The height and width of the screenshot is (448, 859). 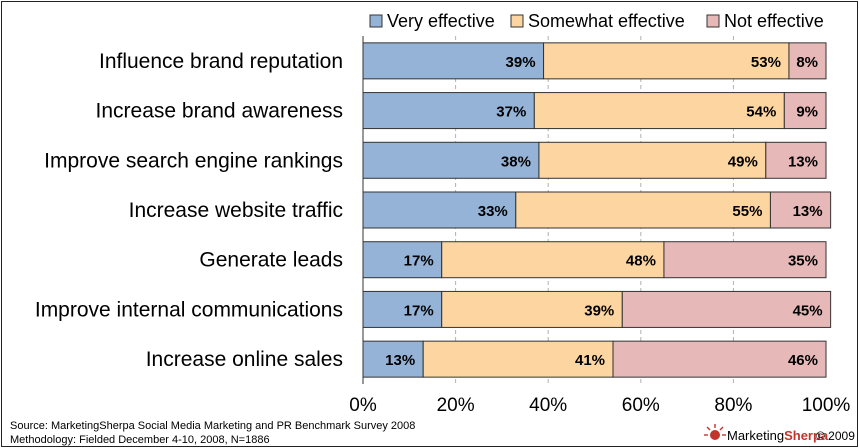 I want to click on x-tick-label: 60%, so click(x=641, y=405).